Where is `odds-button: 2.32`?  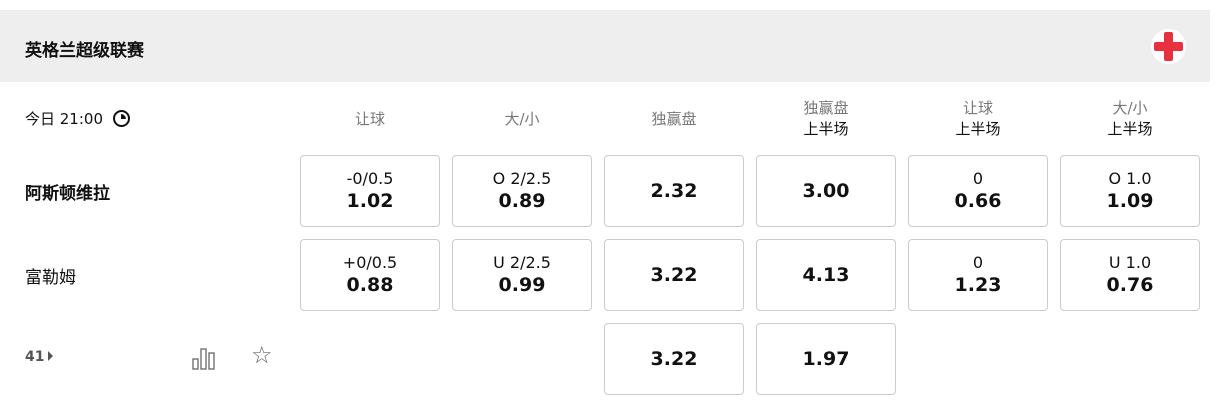 odds-button: 2.32 is located at coordinates (674, 191).